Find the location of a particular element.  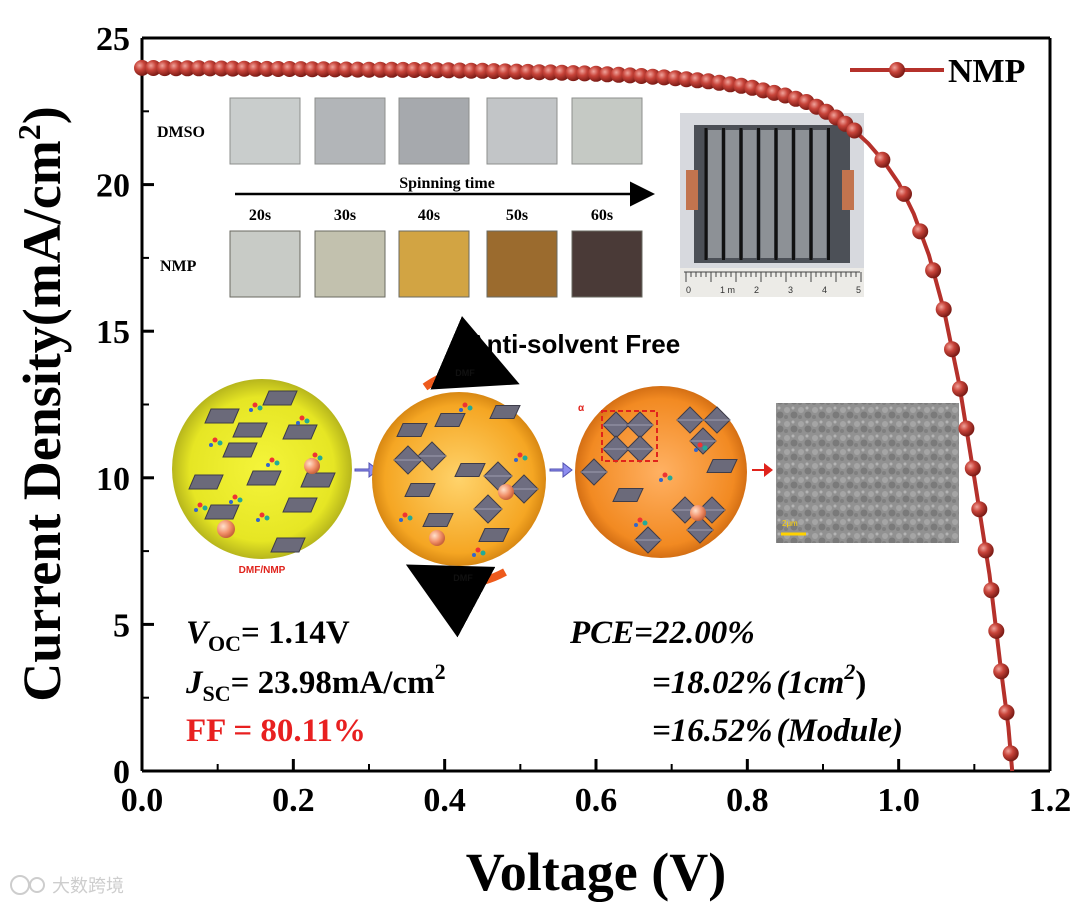

dmf-arrow-top is located at coordinates (471, 353).